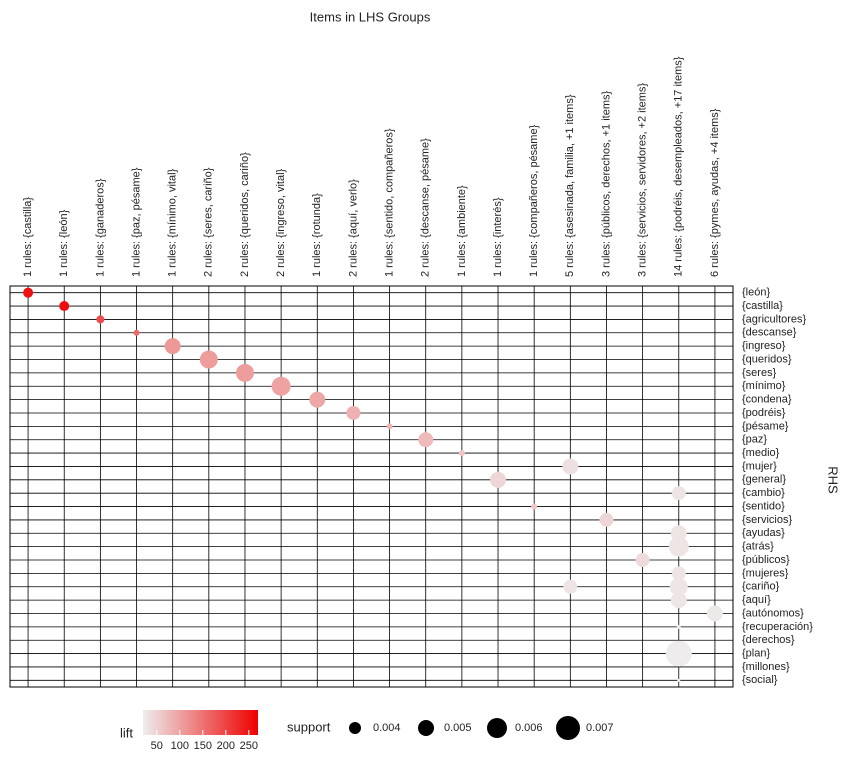 The height and width of the screenshot is (773, 849). What do you see at coordinates (200, 722) in the screenshot?
I see `color-bar` at bounding box center [200, 722].